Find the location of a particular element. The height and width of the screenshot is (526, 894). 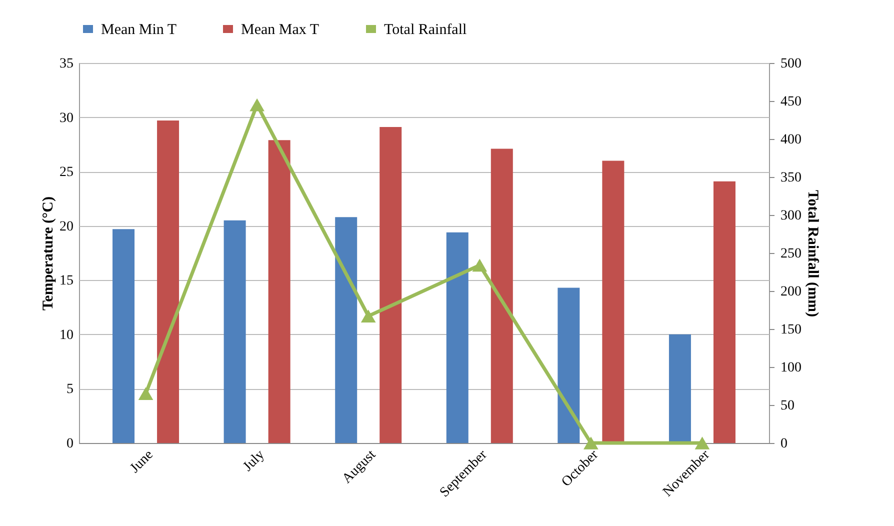

y-tick-label: 5 is located at coordinates (70, 390).